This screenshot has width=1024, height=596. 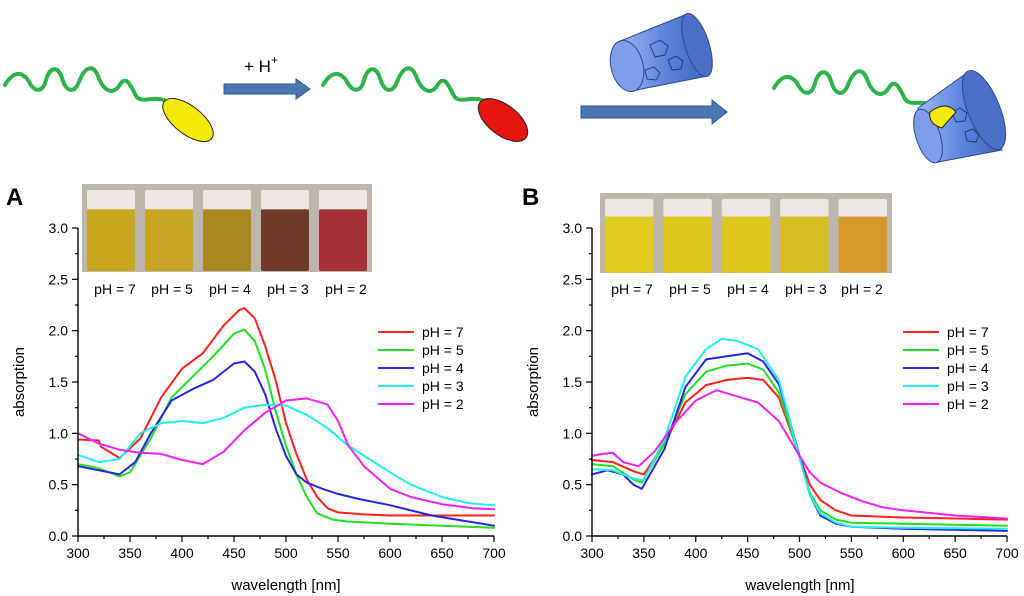 What do you see at coordinates (19, 382) in the screenshot?
I see `panel-a-y-axis-title: absorption` at bounding box center [19, 382].